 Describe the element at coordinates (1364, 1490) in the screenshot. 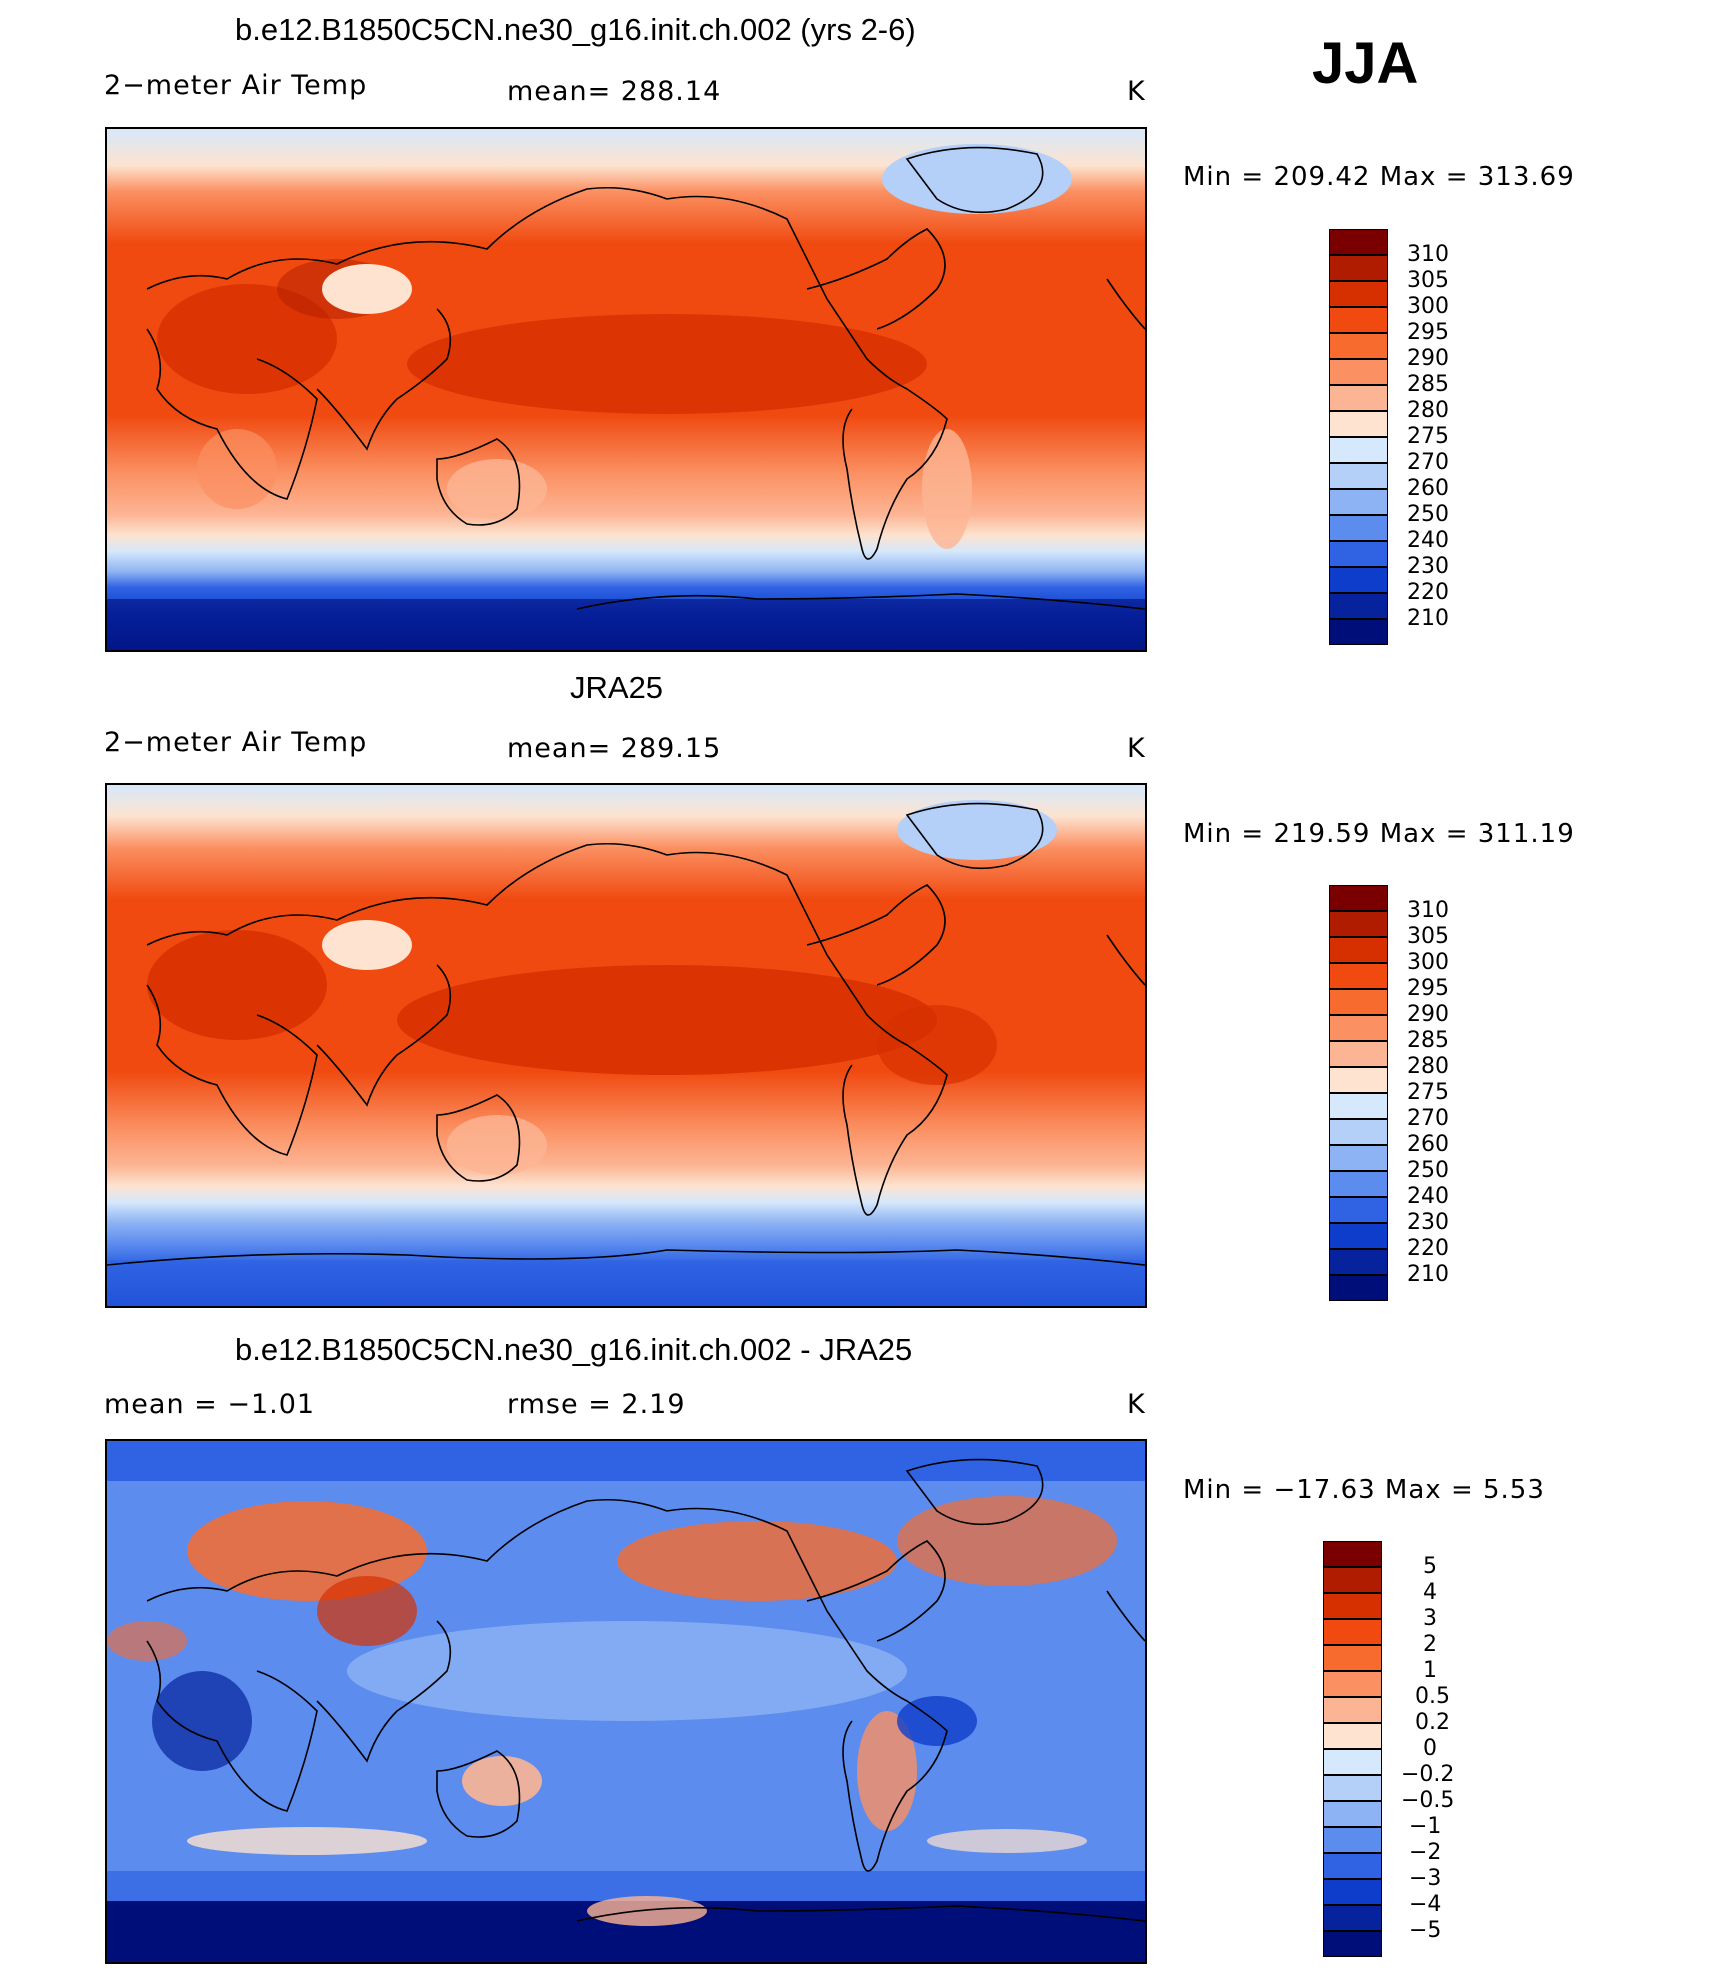

I see `panel3-minmax: Min = −17.63 Max = 5.53` at that location.